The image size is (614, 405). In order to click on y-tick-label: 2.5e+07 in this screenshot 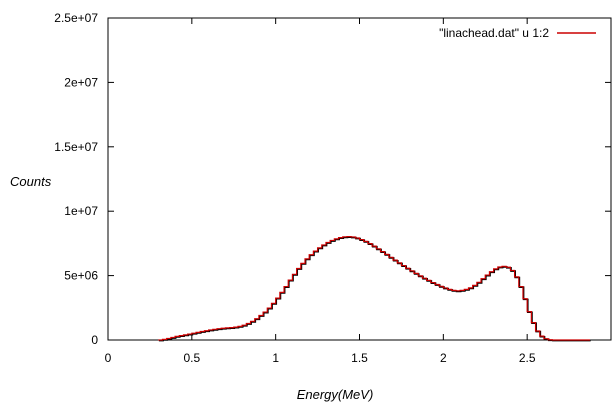, I will do `click(76, 18)`.